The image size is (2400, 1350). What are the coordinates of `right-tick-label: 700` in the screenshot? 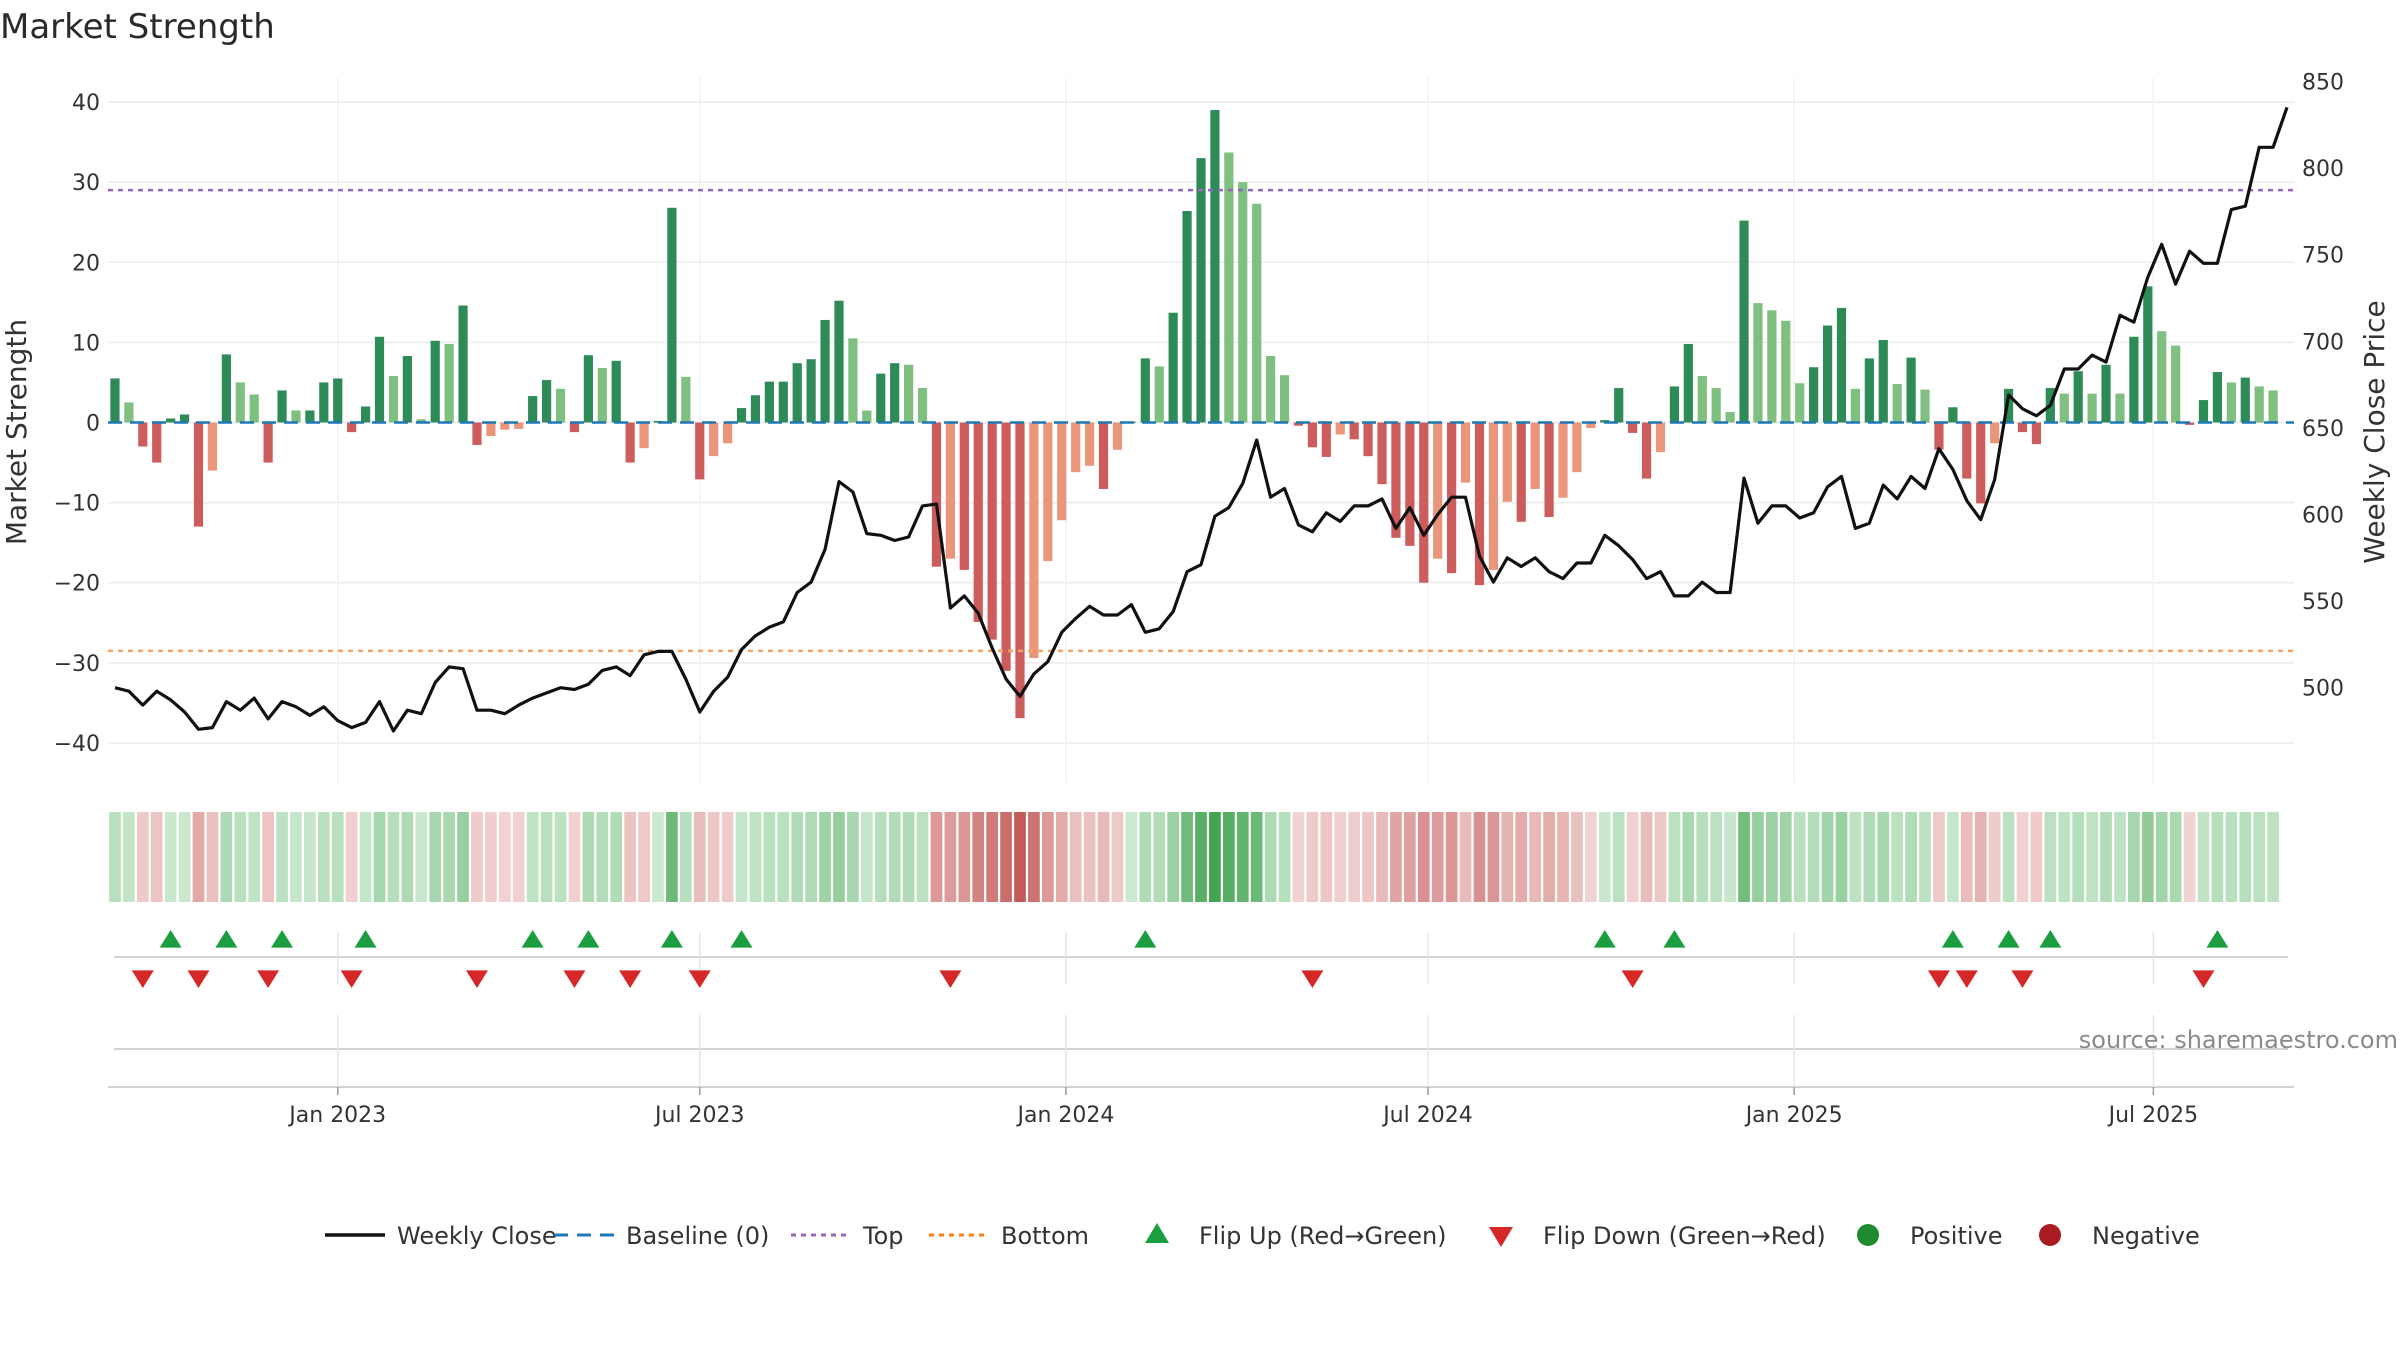 It's located at (2323, 342).